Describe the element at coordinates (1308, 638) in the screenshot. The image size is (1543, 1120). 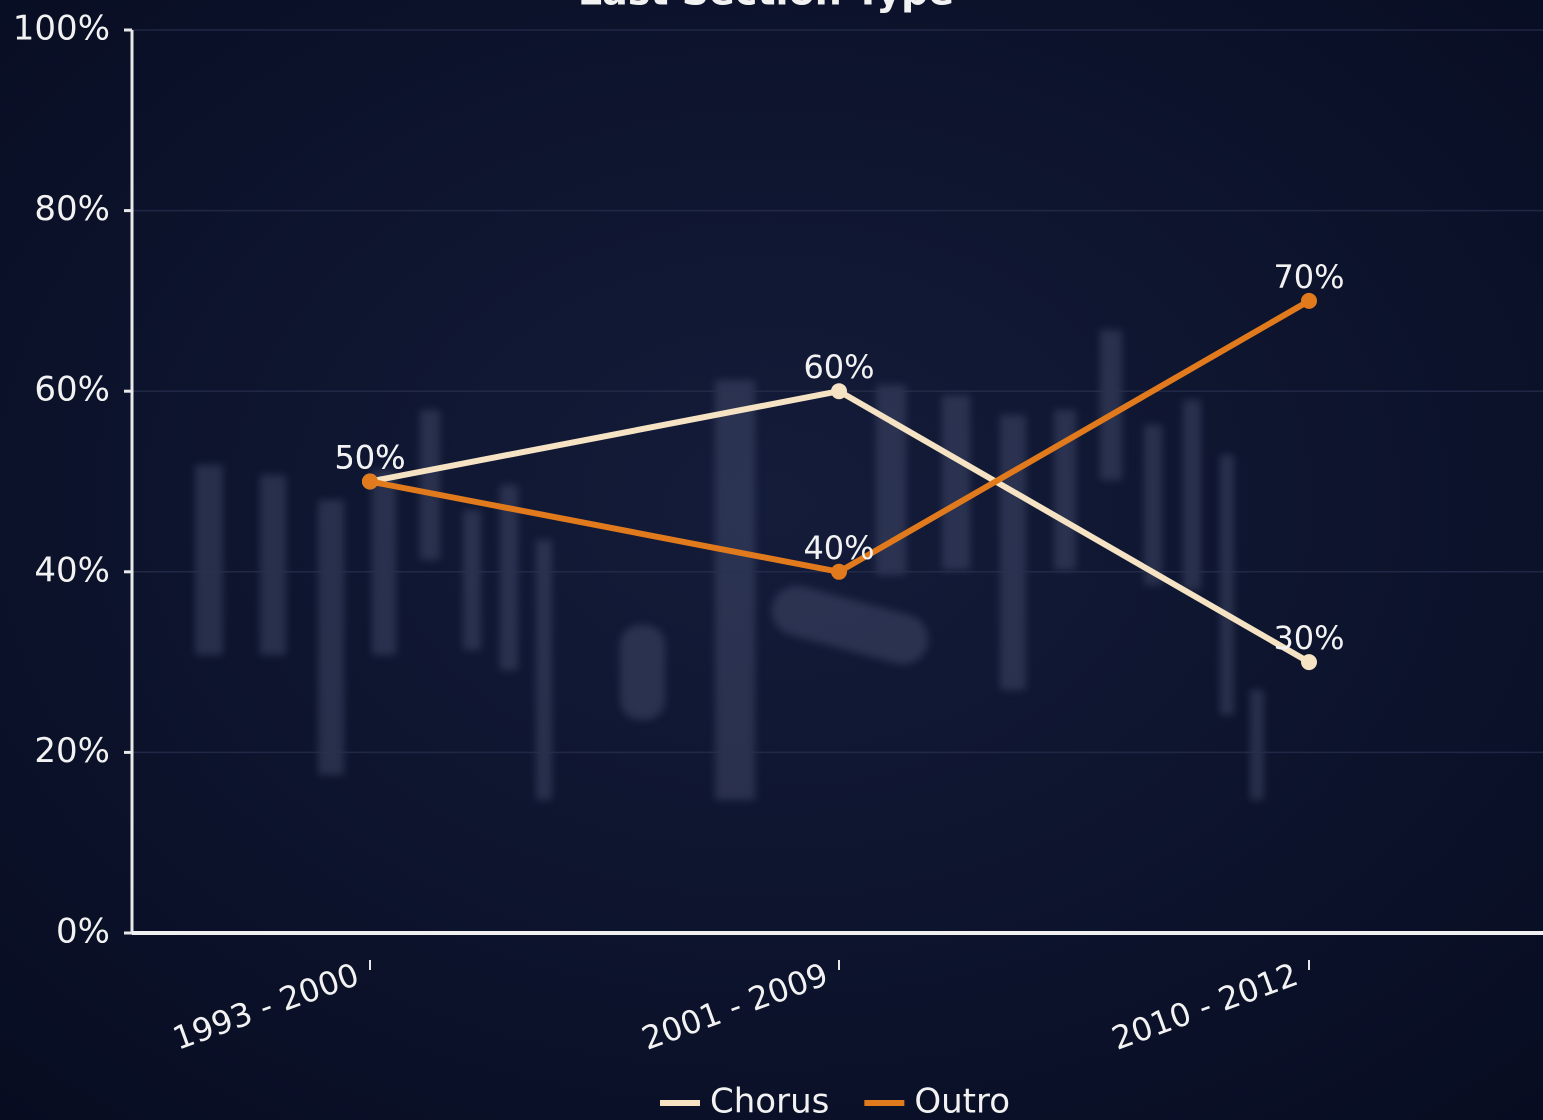
I see `data-label: 30%` at that location.